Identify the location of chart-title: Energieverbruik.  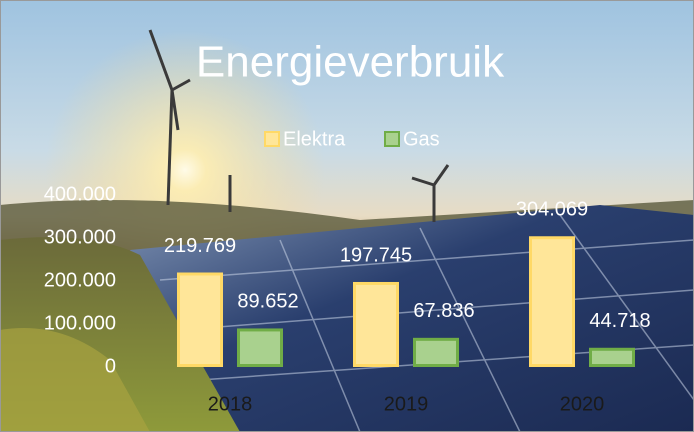
(350, 62).